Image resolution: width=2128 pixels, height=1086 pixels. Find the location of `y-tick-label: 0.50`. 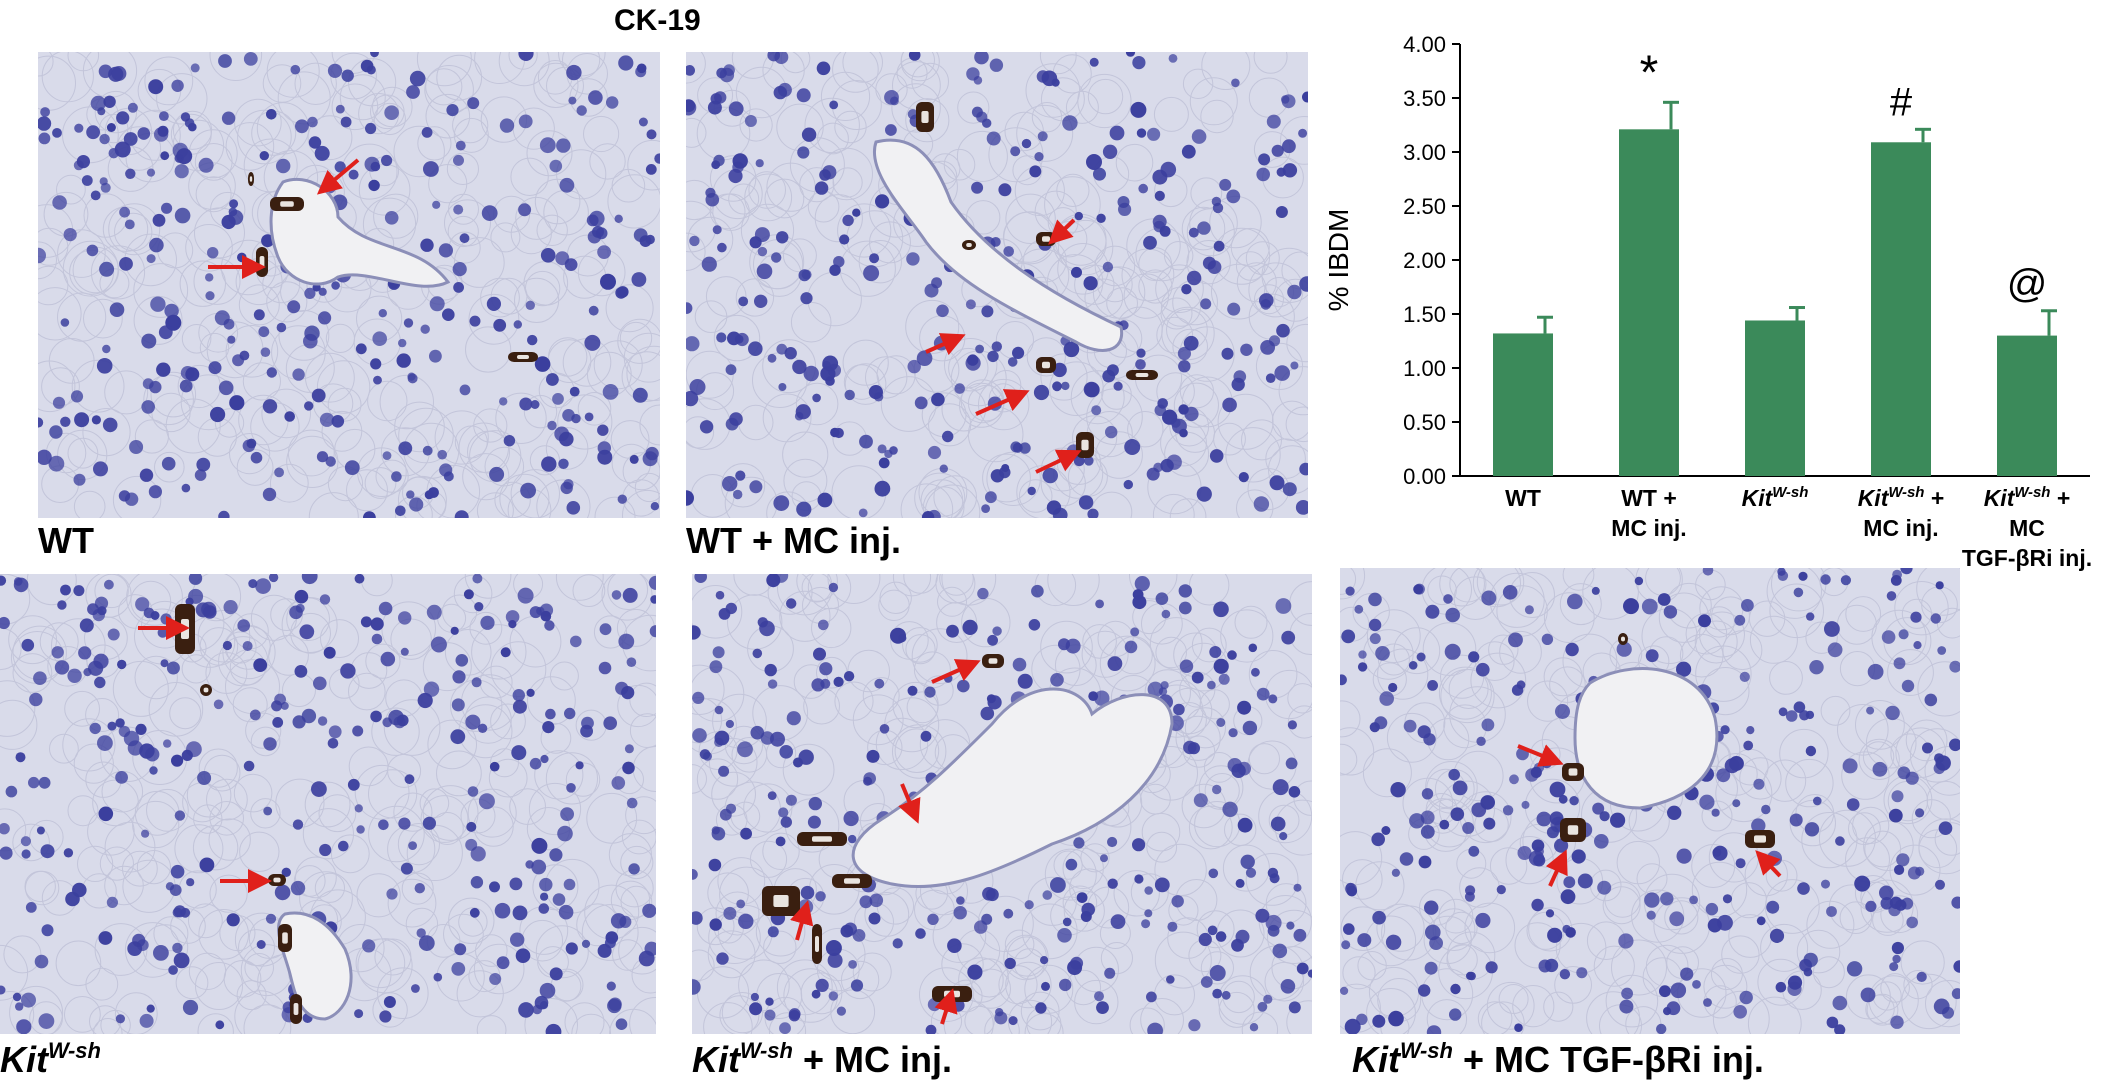

y-tick-label: 0.50 is located at coordinates (1424, 422).